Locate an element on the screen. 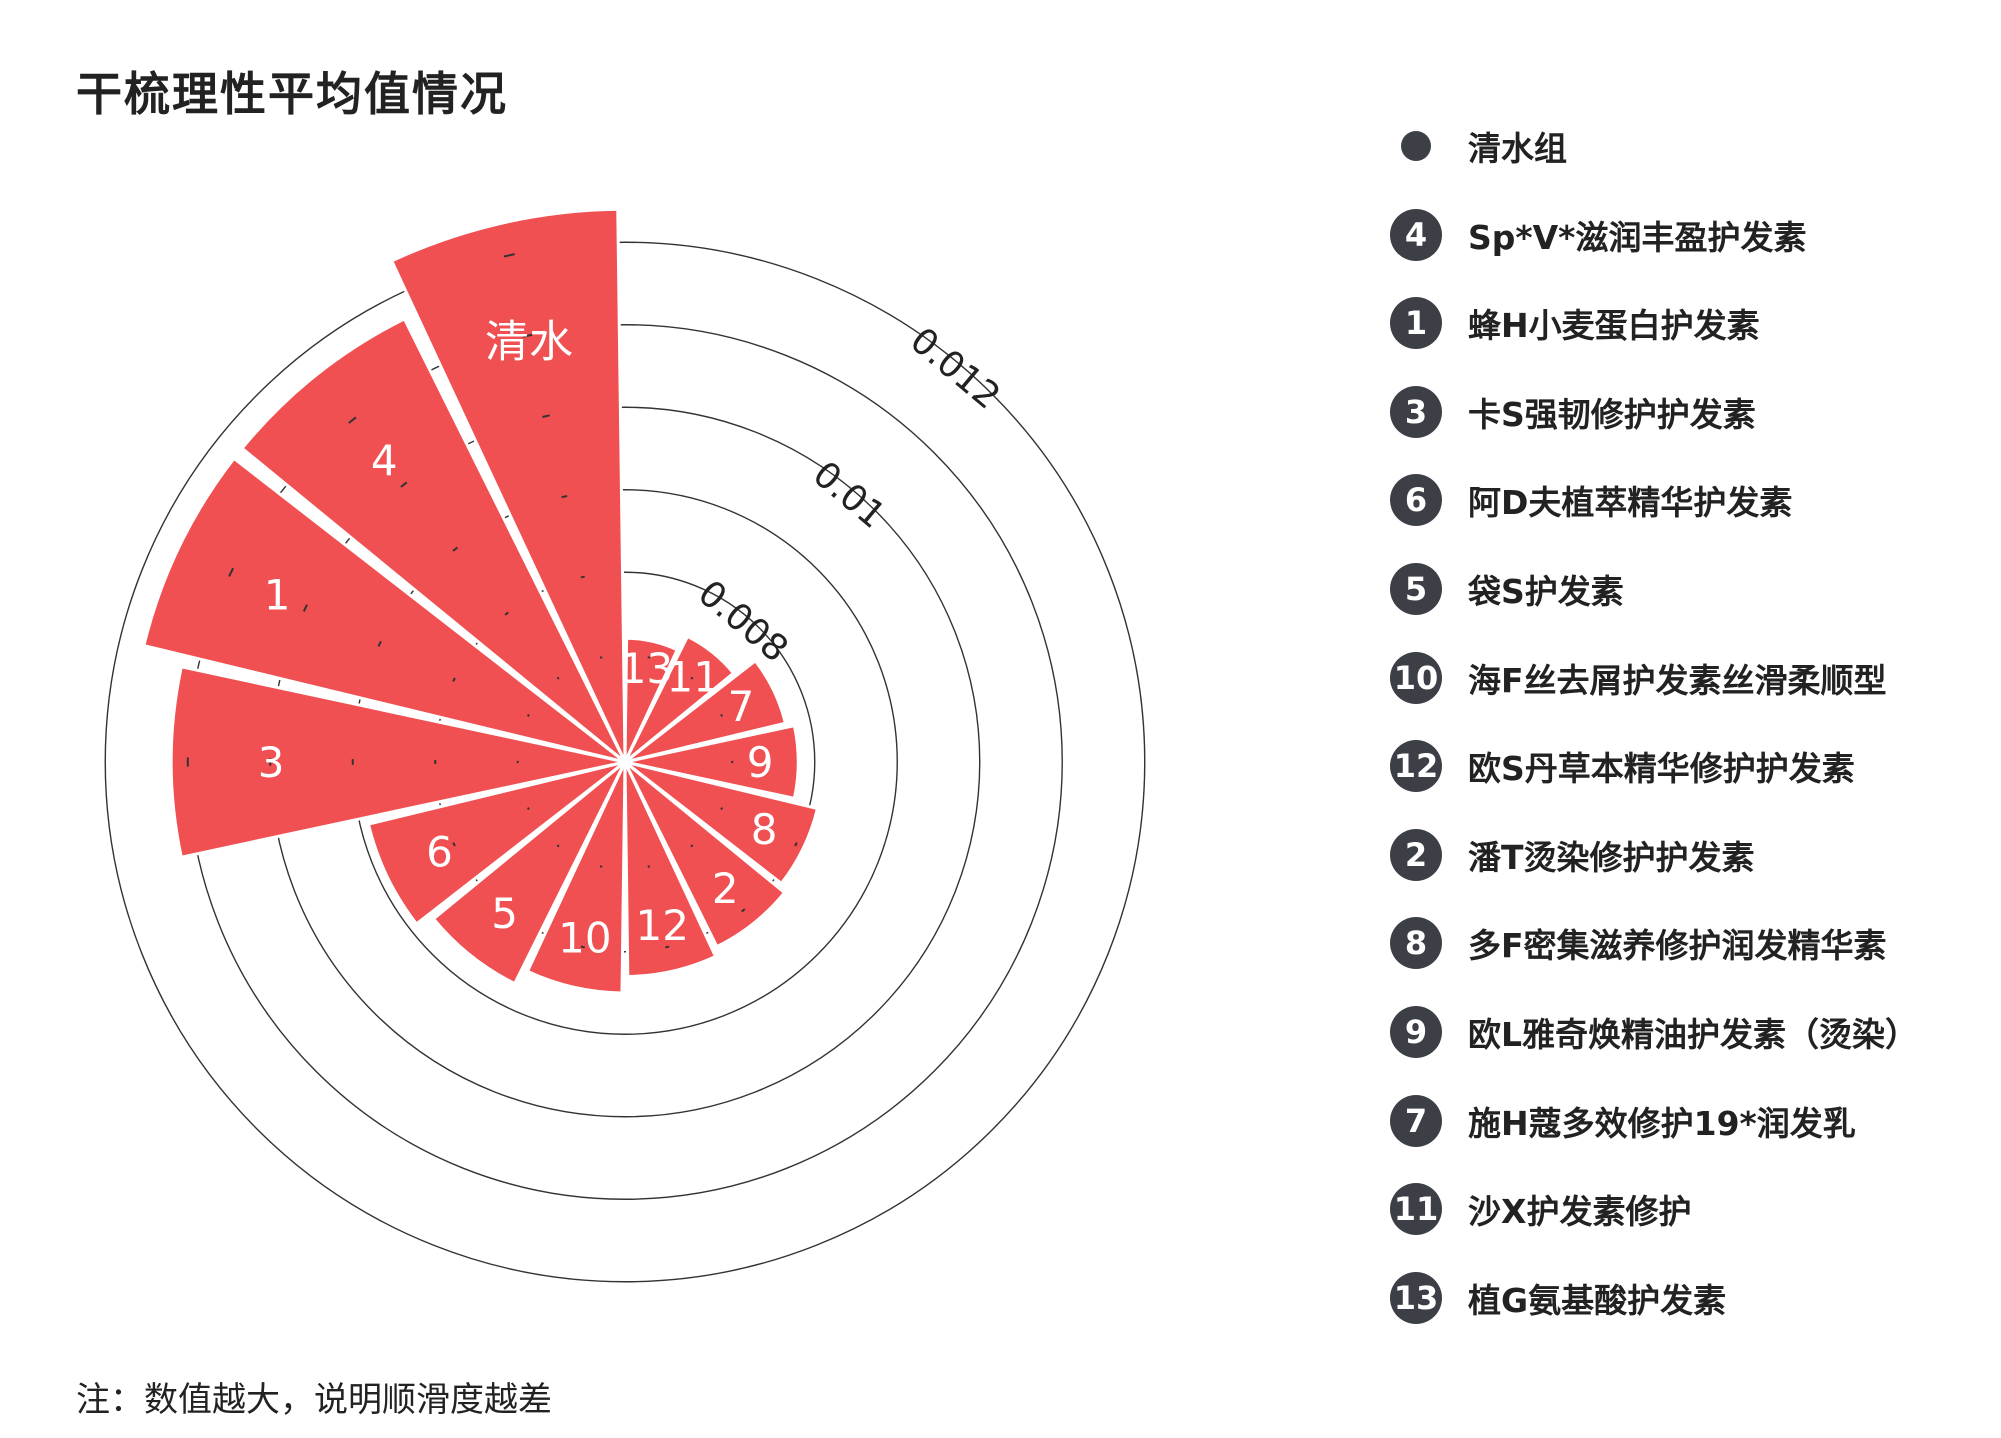  legend-item: 5 袋S护发素 is located at coordinates (1507, 589).